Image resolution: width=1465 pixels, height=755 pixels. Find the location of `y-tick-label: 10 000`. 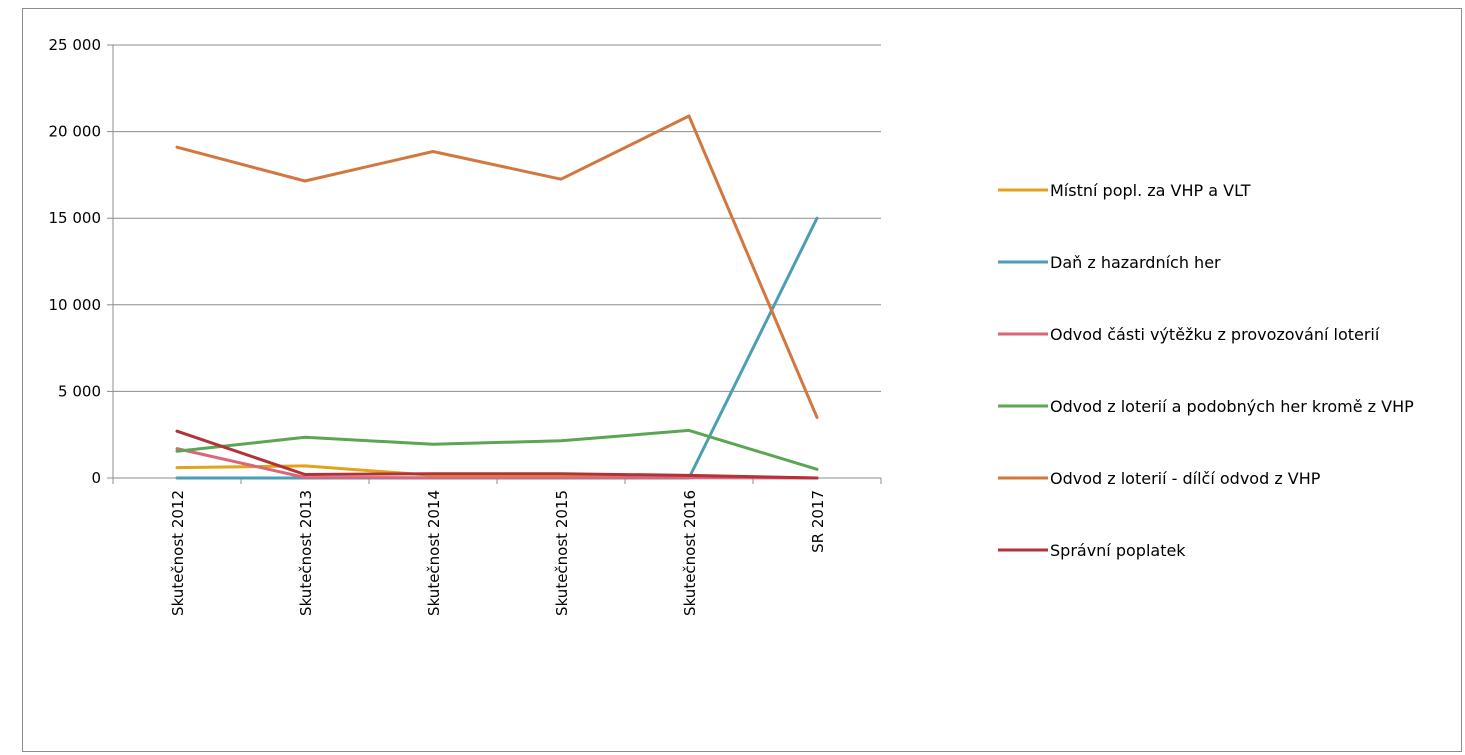

y-tick-label: 10 000 is located at coordinates (75, 305).